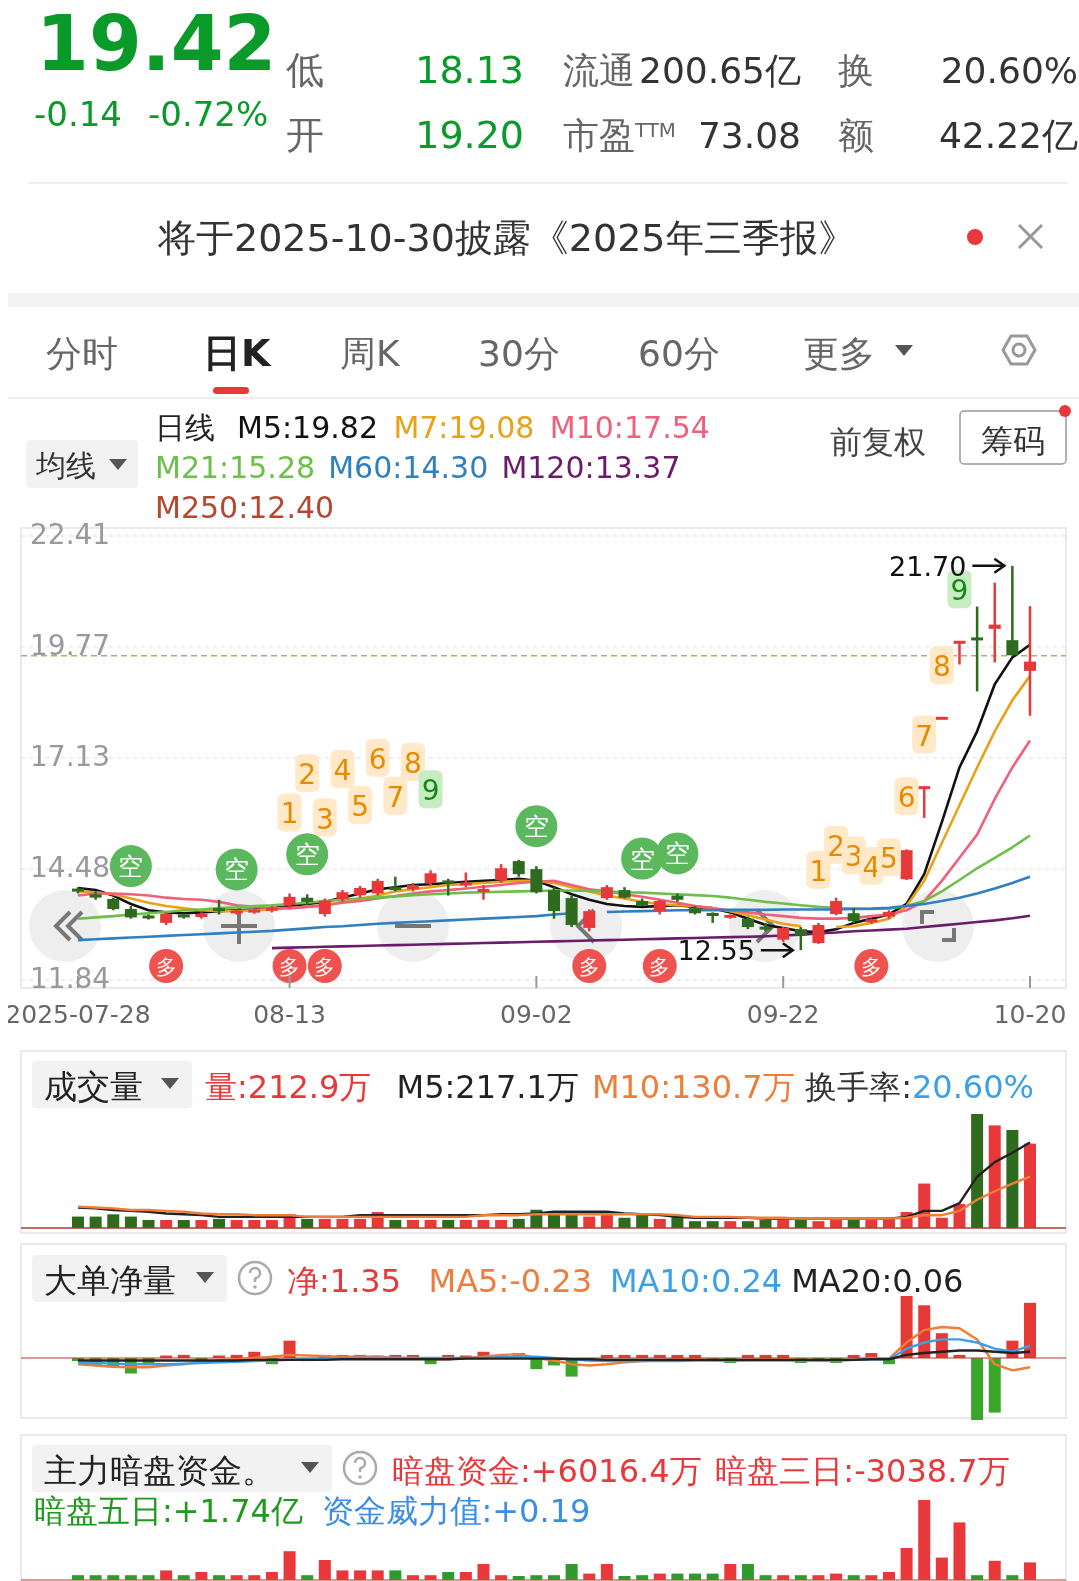 Image resolution: width=1079 pixels, height=1581 pixels. Describe the element at coordinates (510, 1281) in the screenshot. I see `series-label: MA5:-0.23` at that location.